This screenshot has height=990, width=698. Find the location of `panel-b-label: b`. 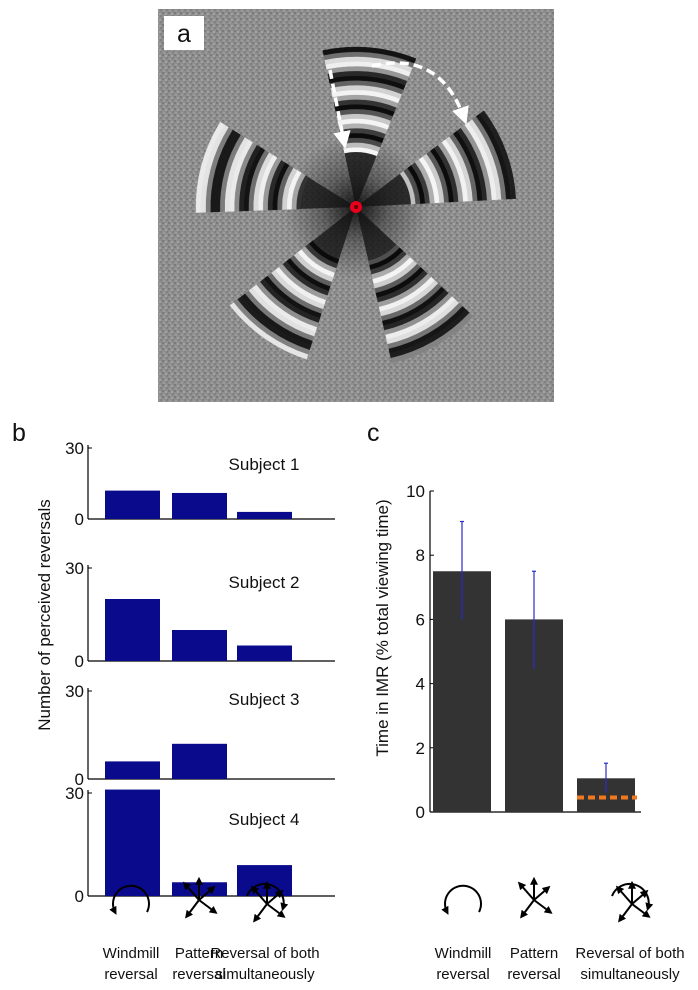

panel-b-label: b is located at coordinates (19, 433).